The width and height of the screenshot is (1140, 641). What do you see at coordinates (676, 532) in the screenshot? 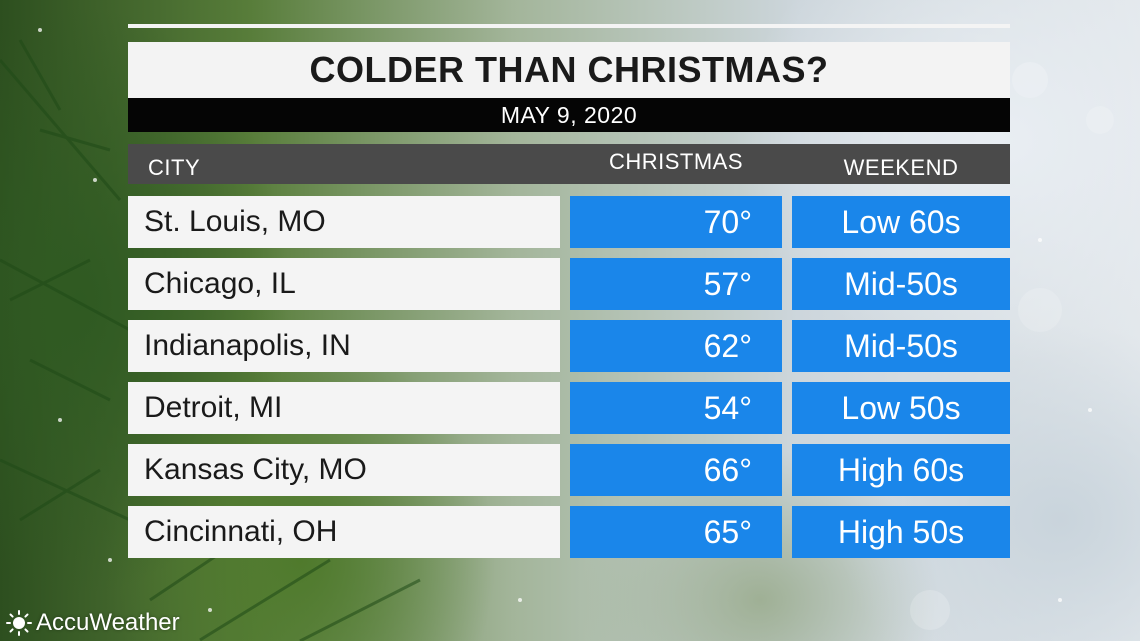
I see `christmas-temp-cell: 65°` at bounding box center [676, 532].